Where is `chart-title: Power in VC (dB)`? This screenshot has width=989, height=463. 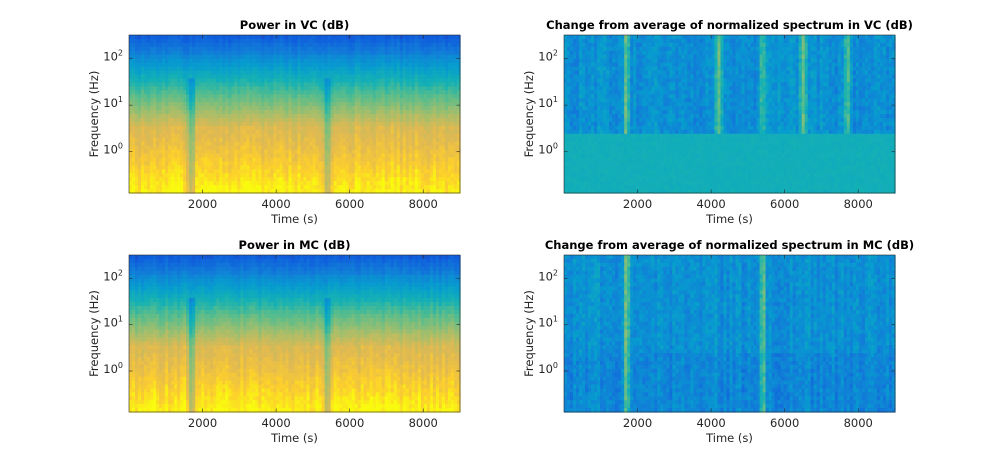 chart-title: Power in VC (dB) is located at coordinates (294, 25).